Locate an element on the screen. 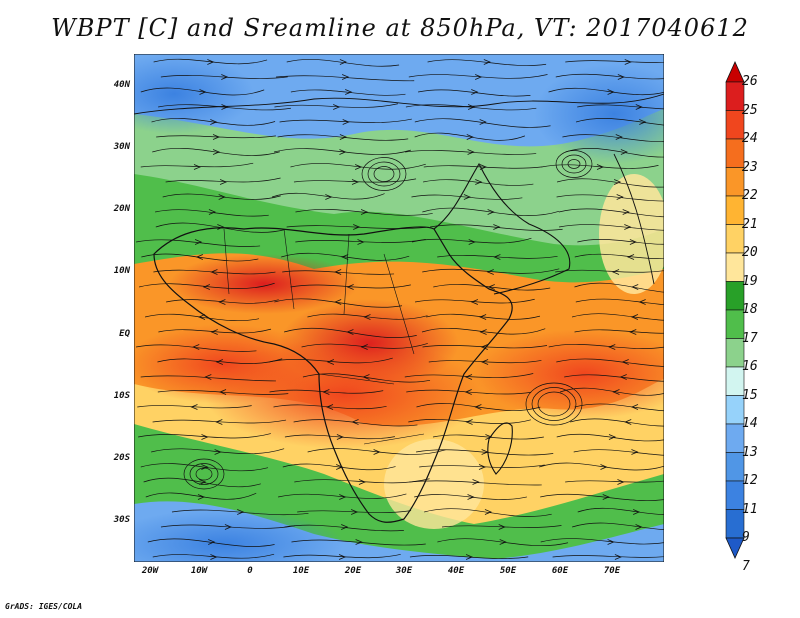  lon-label: 0 is located at coordinates (250, 571).